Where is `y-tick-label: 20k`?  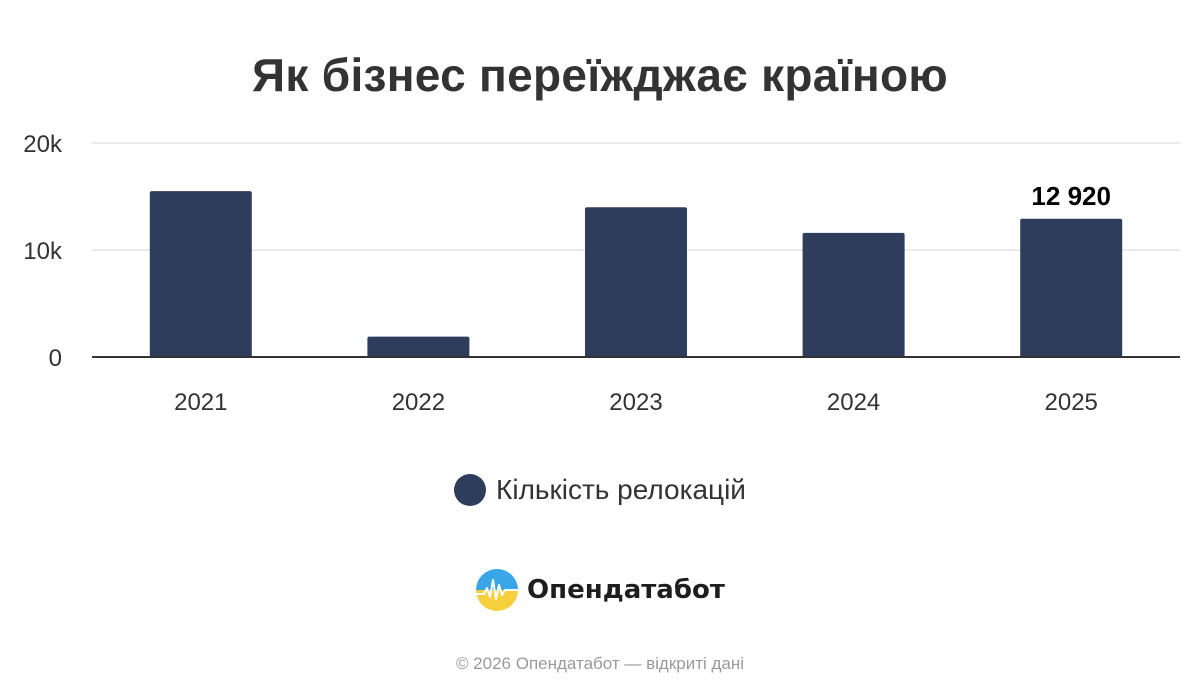
y-tick-label: 20k is located at coordinates (43, 144).